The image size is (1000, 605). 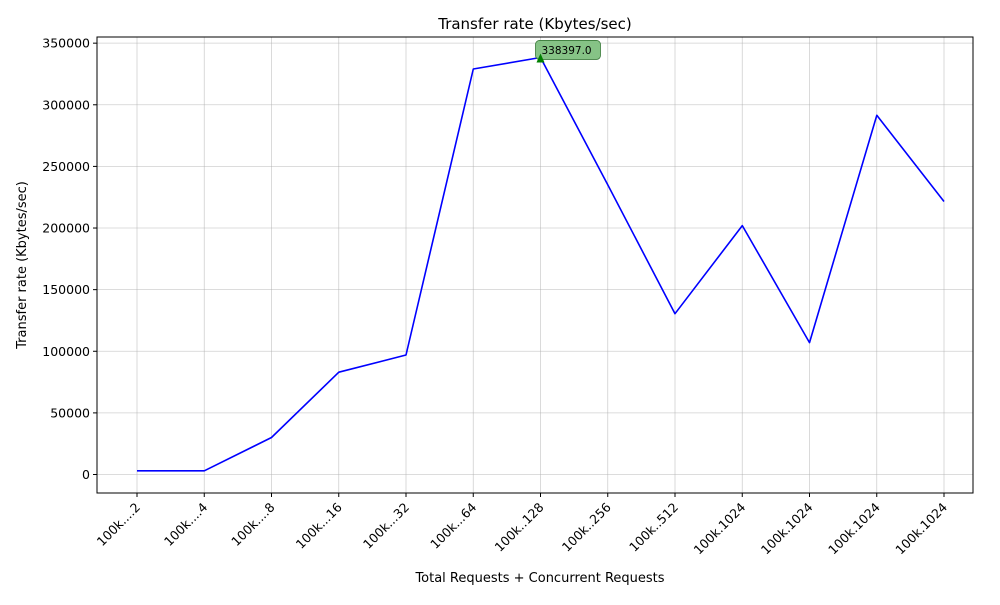 I want to click on y-tick-label: 250000, so click(x=66, y=166).